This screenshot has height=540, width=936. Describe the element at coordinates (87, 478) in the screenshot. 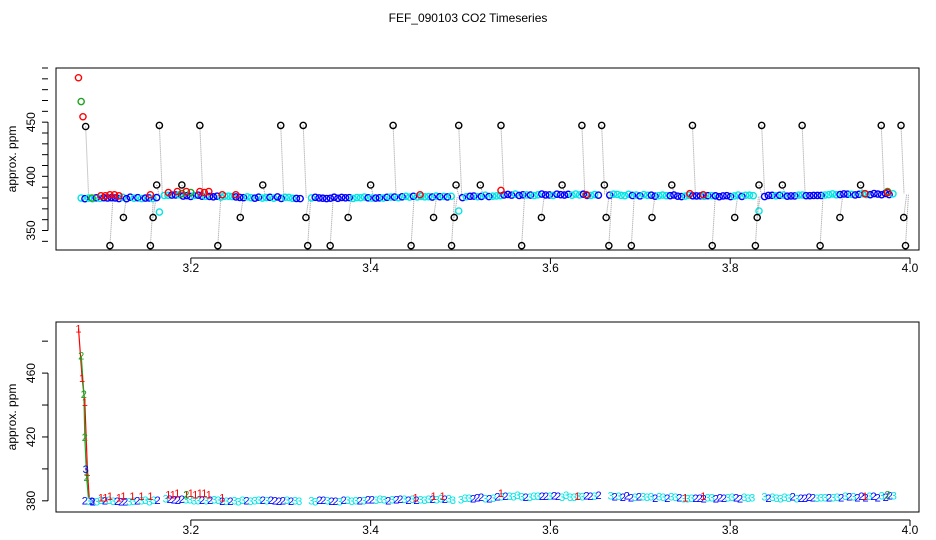

I see `numeral-green: 2` at that location.